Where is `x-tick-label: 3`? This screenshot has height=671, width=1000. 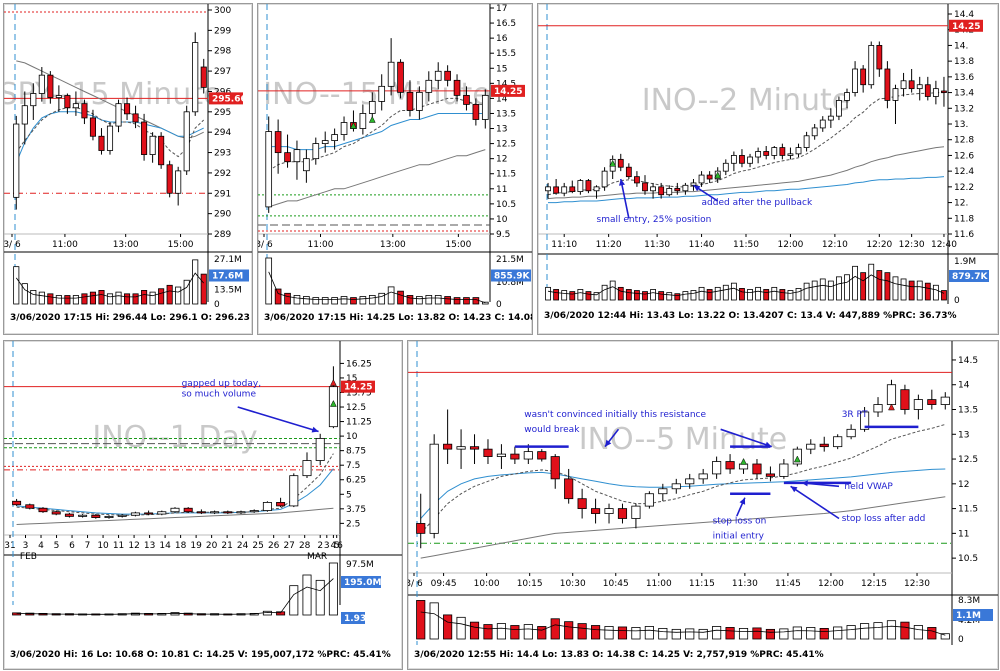 x-tick-label: 3 is located at coordinates (26, 546).